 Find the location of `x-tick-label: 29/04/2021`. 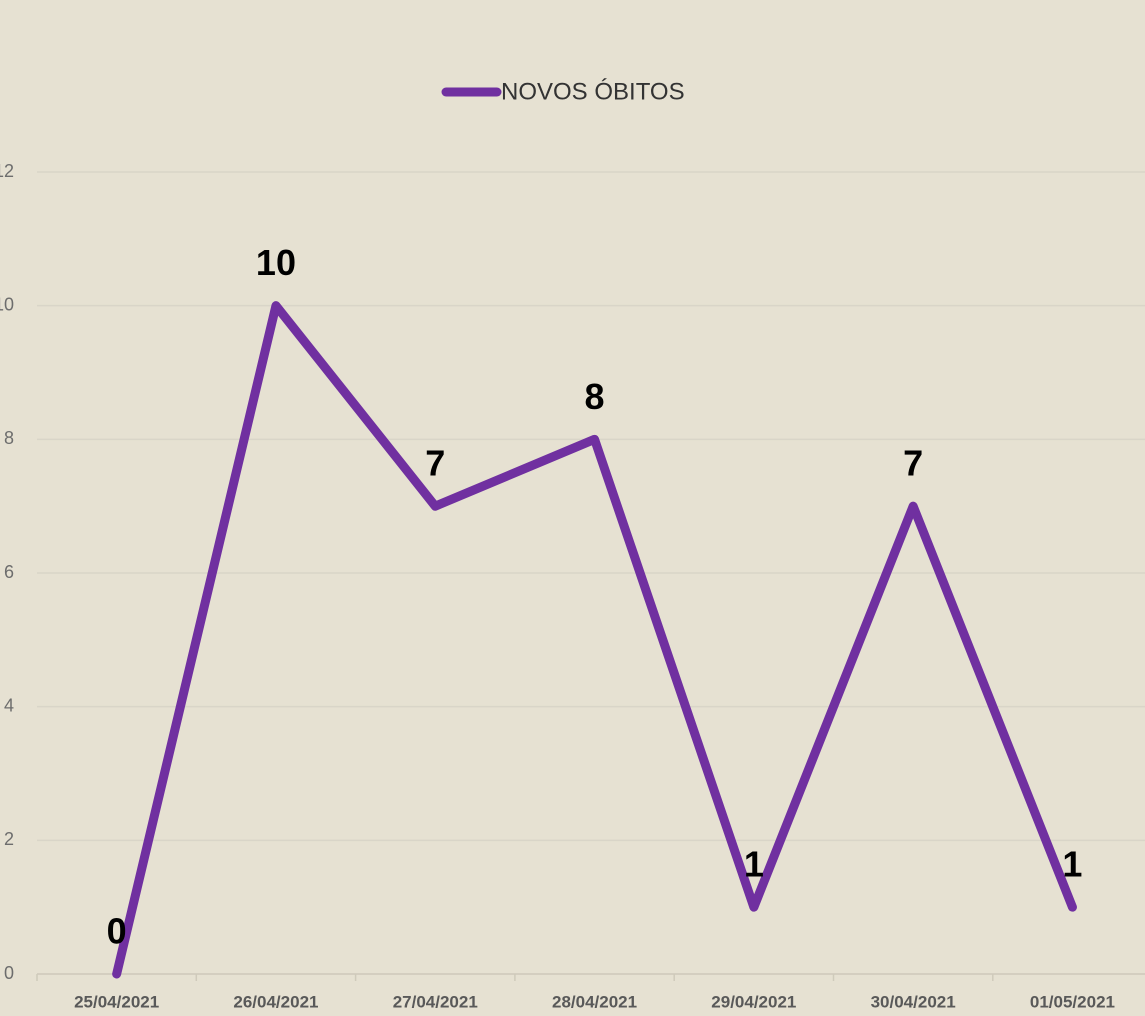

x-tick-label: 29/04/2021 is located at coordinates (753, 1001).